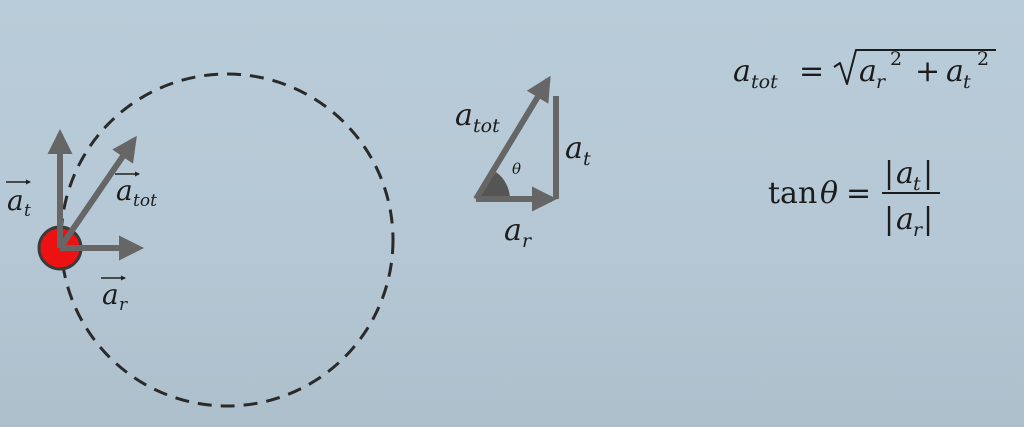 The height and width of the screenshot is (427, 1024). Describe the element at coordinates (868, 71) in the screenshot. I see `magnitude-term1-base: a` at that location.